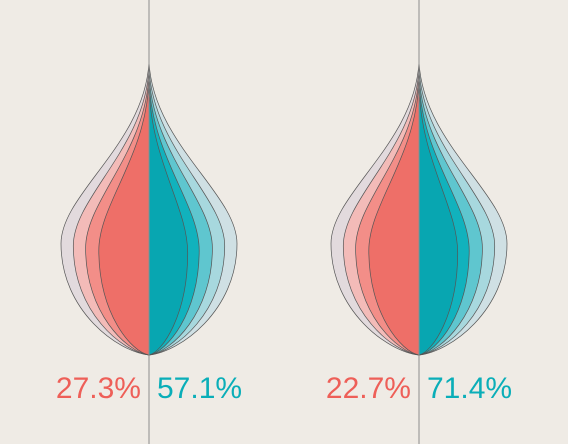 The image size is (568, 444). Describe the element at coordinates (98, 388) in the screenshot. I see `value-label-1-red: 27.3%` at that location.